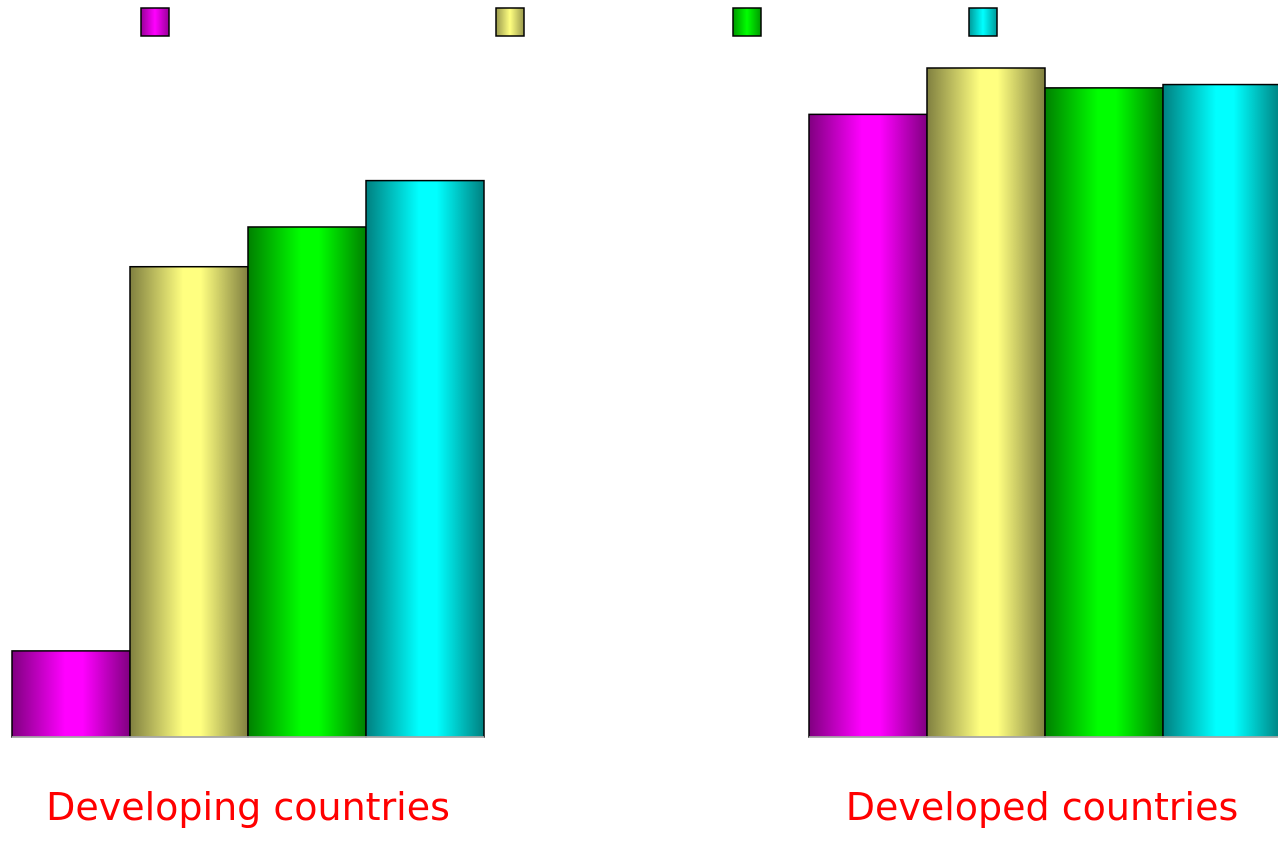 The height and width of the screenshot is (862, 1278). I want to click on category-labels: Developing countries Developed countries, so click(642, 807).